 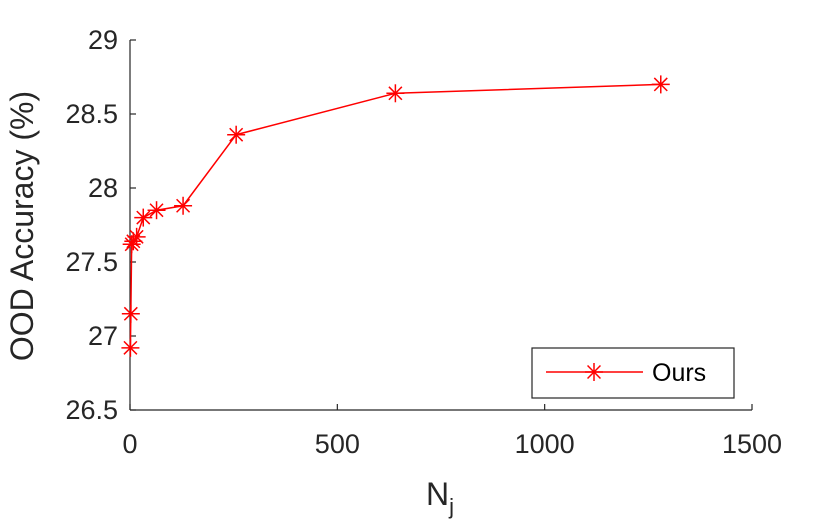 I want to click on legend: Ours, so click(x=633, y=373).